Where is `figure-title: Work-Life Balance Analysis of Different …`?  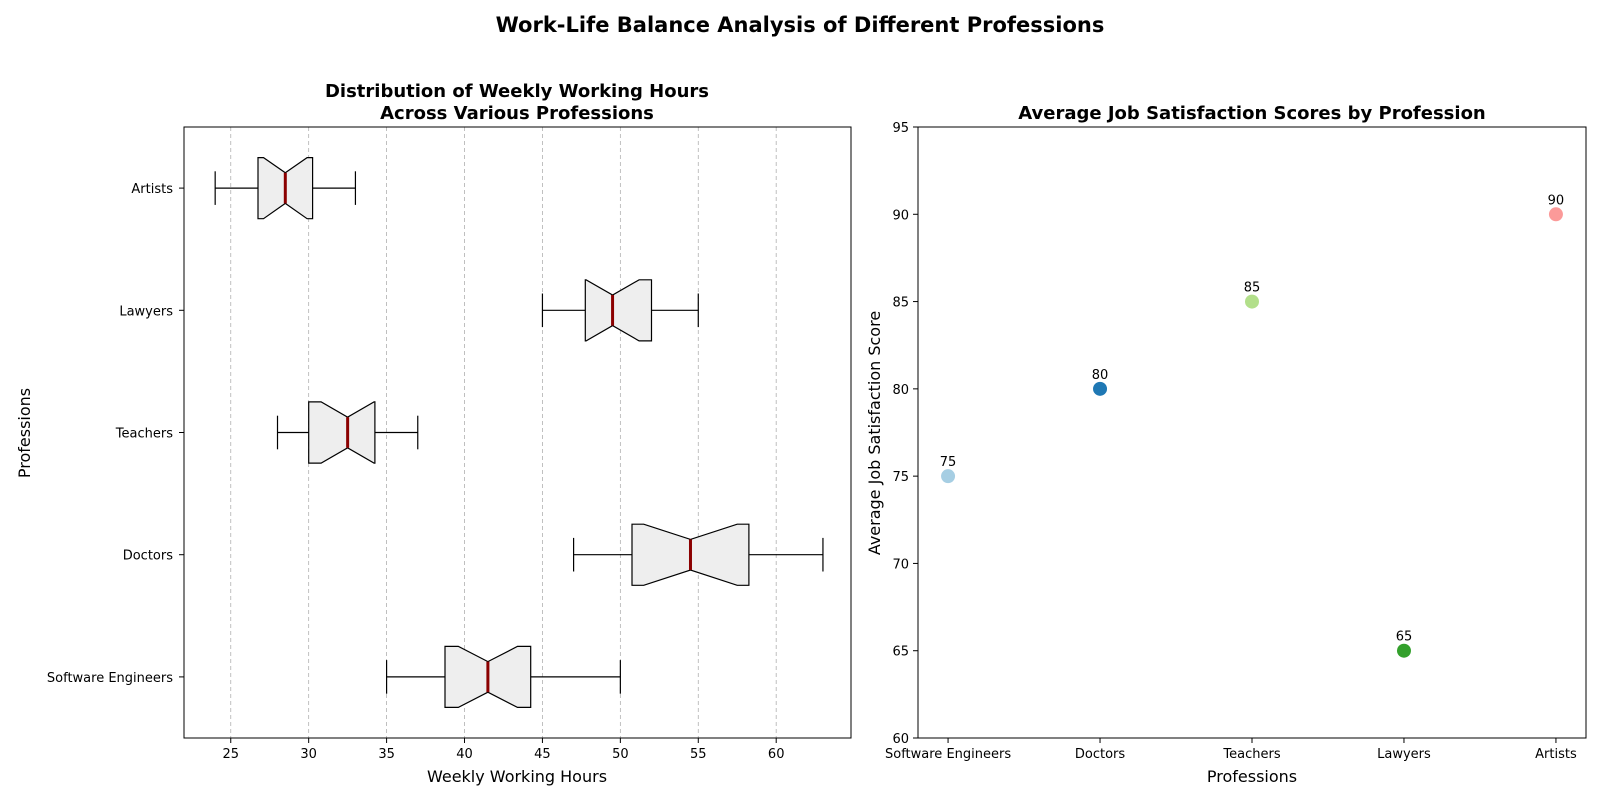 figure-title: Work-Life Balance Analysis of Different … is located at coordinates (800, 25).